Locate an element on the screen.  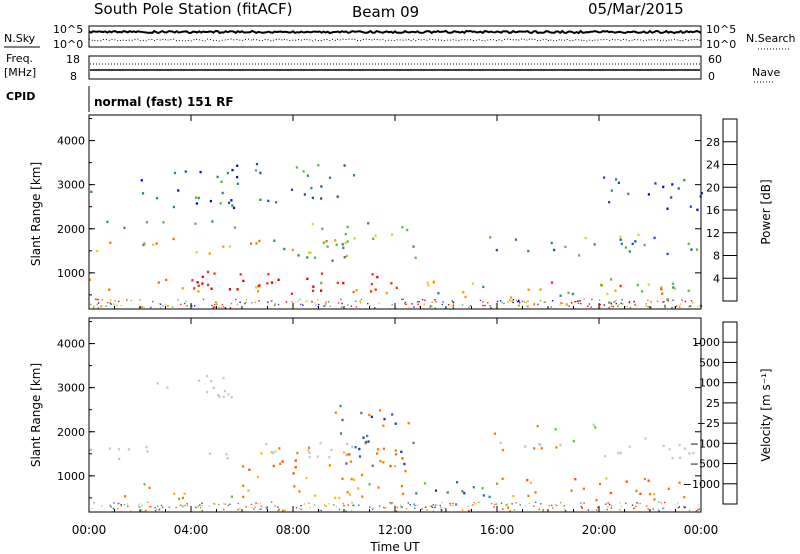
ytick-label: 2000 is located at coordinates (71, 432).